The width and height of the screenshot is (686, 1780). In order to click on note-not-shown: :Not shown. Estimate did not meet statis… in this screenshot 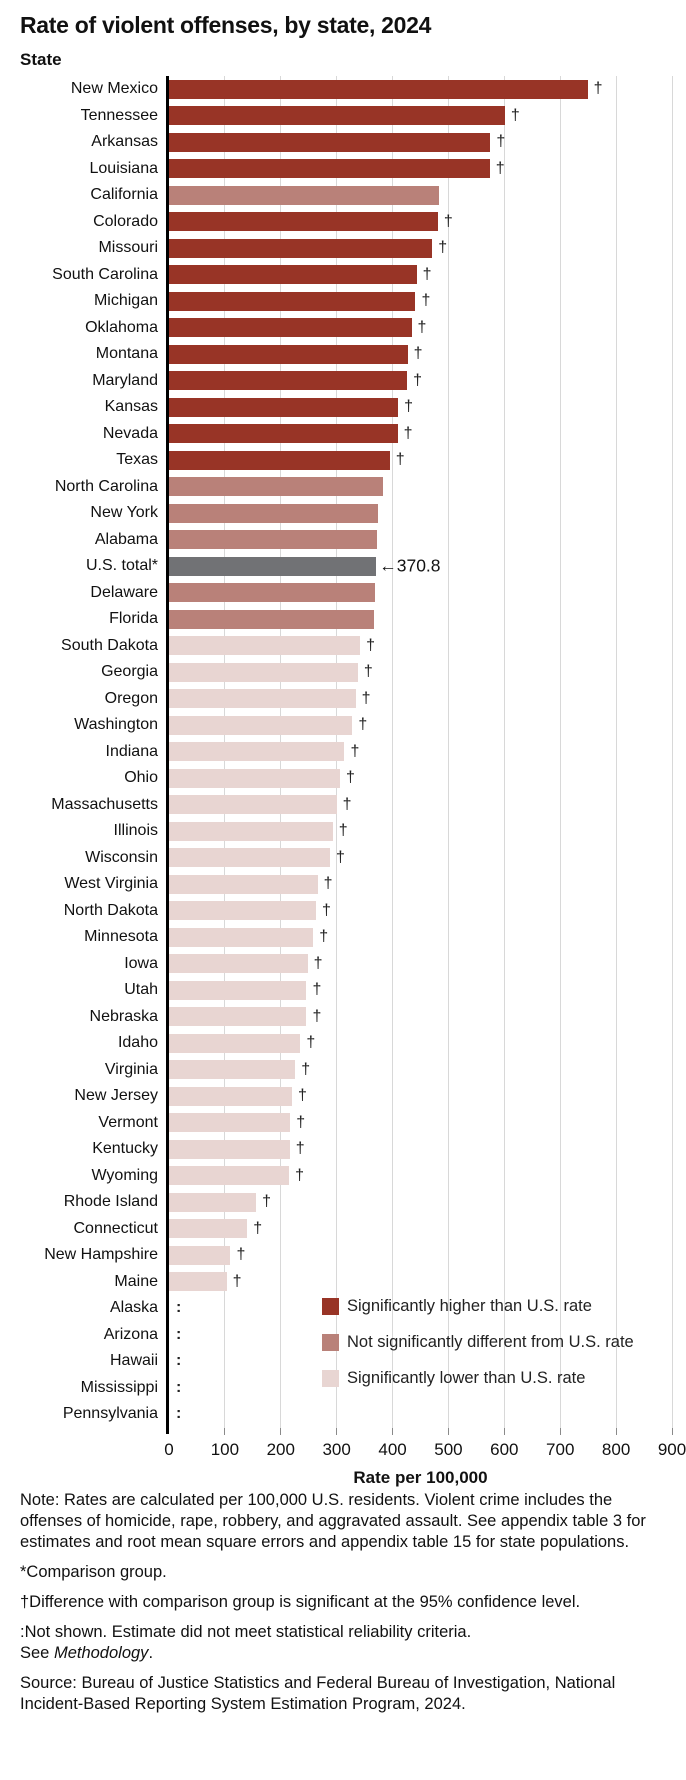, I will do `click(347, 1643)`.